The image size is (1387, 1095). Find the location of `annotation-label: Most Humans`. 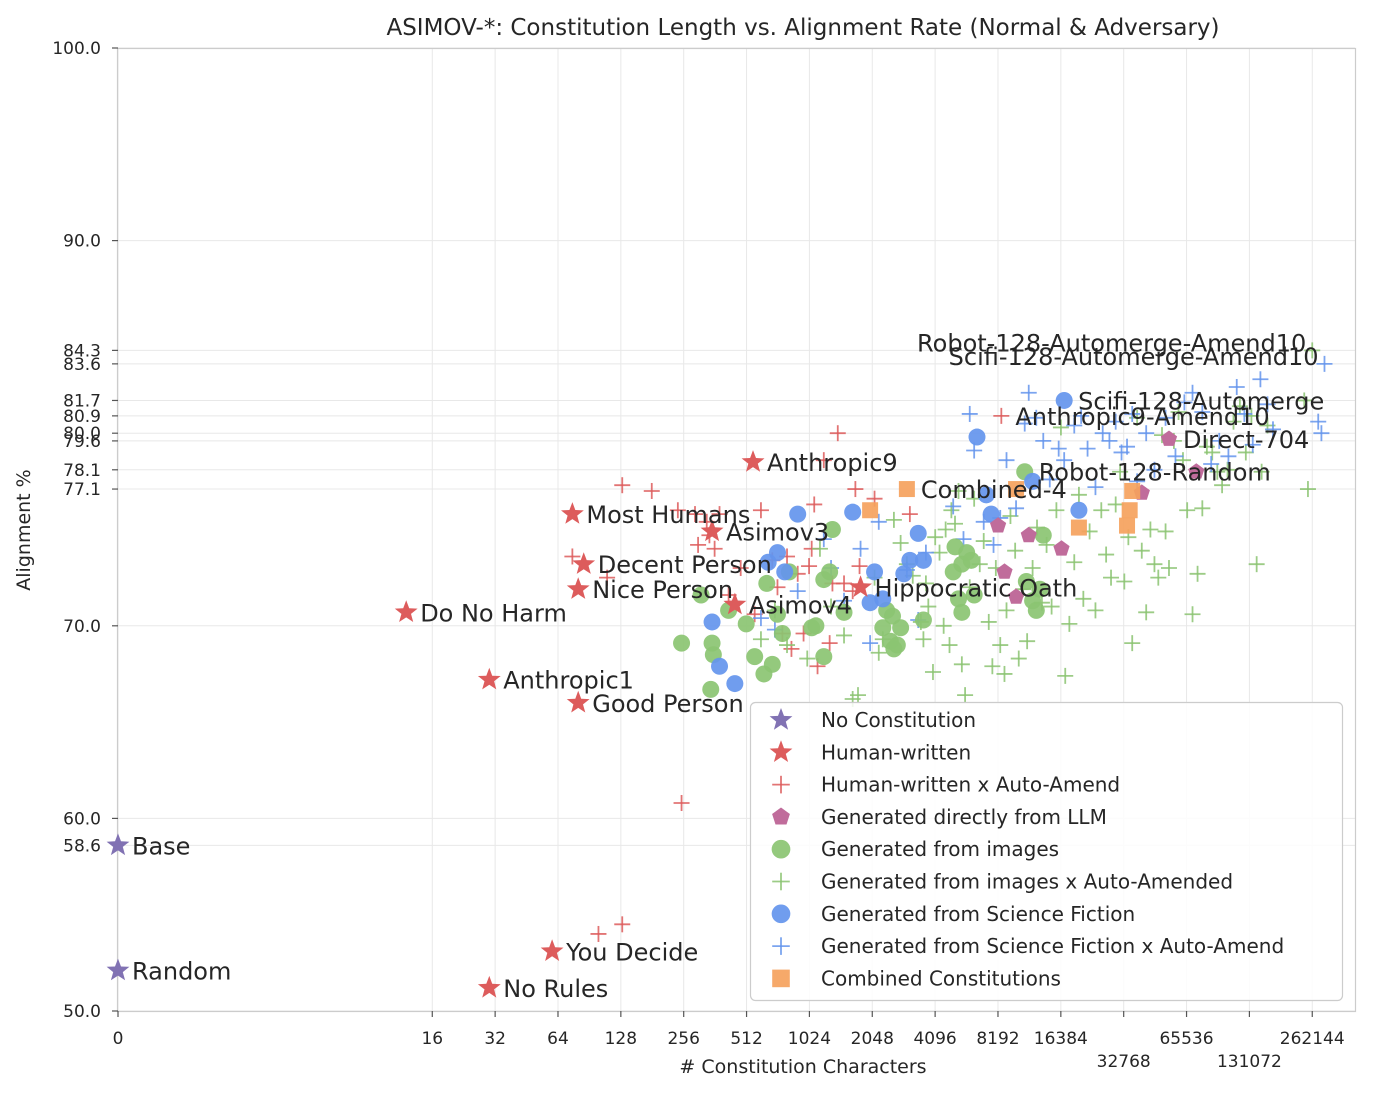

annotation-label: Most Humans is located at coordinates (668, 515).